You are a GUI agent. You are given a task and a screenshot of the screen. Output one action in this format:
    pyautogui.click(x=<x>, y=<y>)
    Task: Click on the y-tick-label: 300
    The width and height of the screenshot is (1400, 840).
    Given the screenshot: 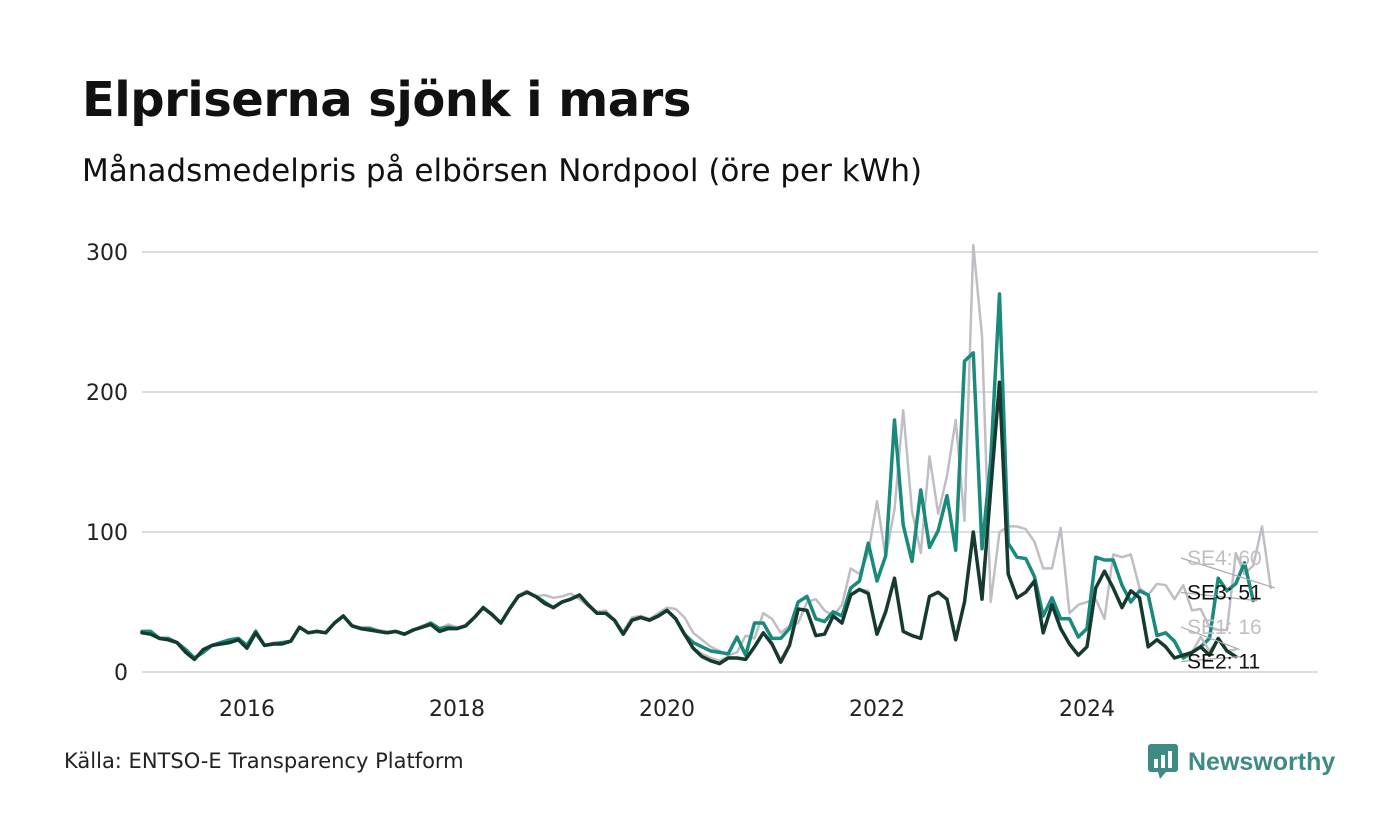 What is the action you would take?
    pyautogui.click(x=107, y=253)
    